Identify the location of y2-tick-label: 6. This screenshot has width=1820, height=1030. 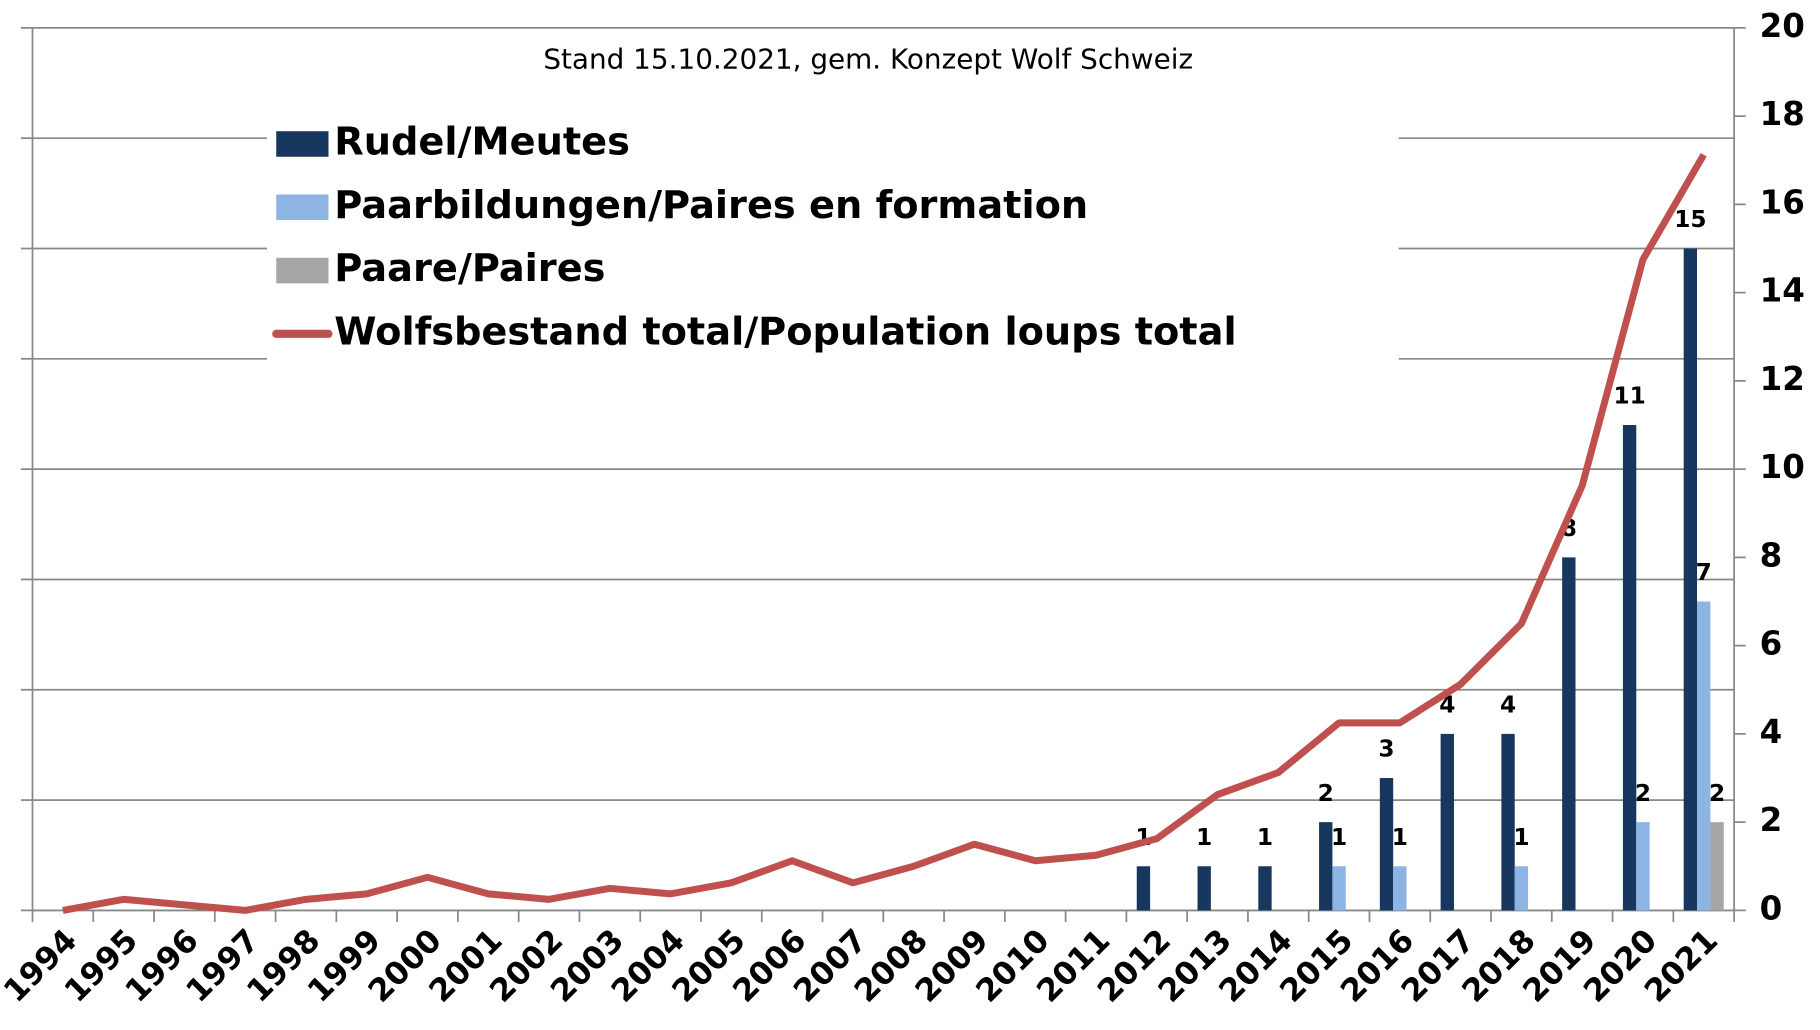
(1771, 644).